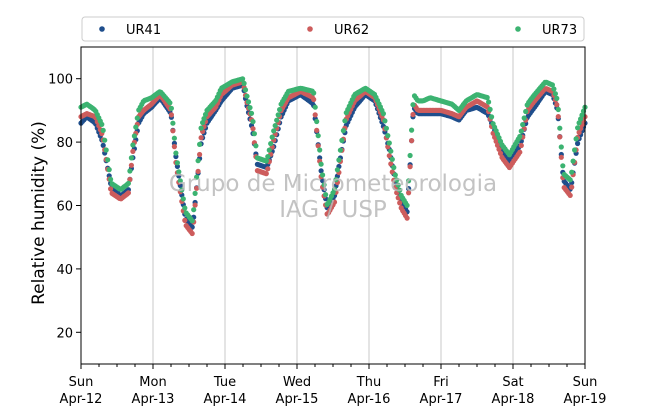 The height and width of the screenshot is (409, 650). I want to click on y-tick-label: 60, so click(64, 207).